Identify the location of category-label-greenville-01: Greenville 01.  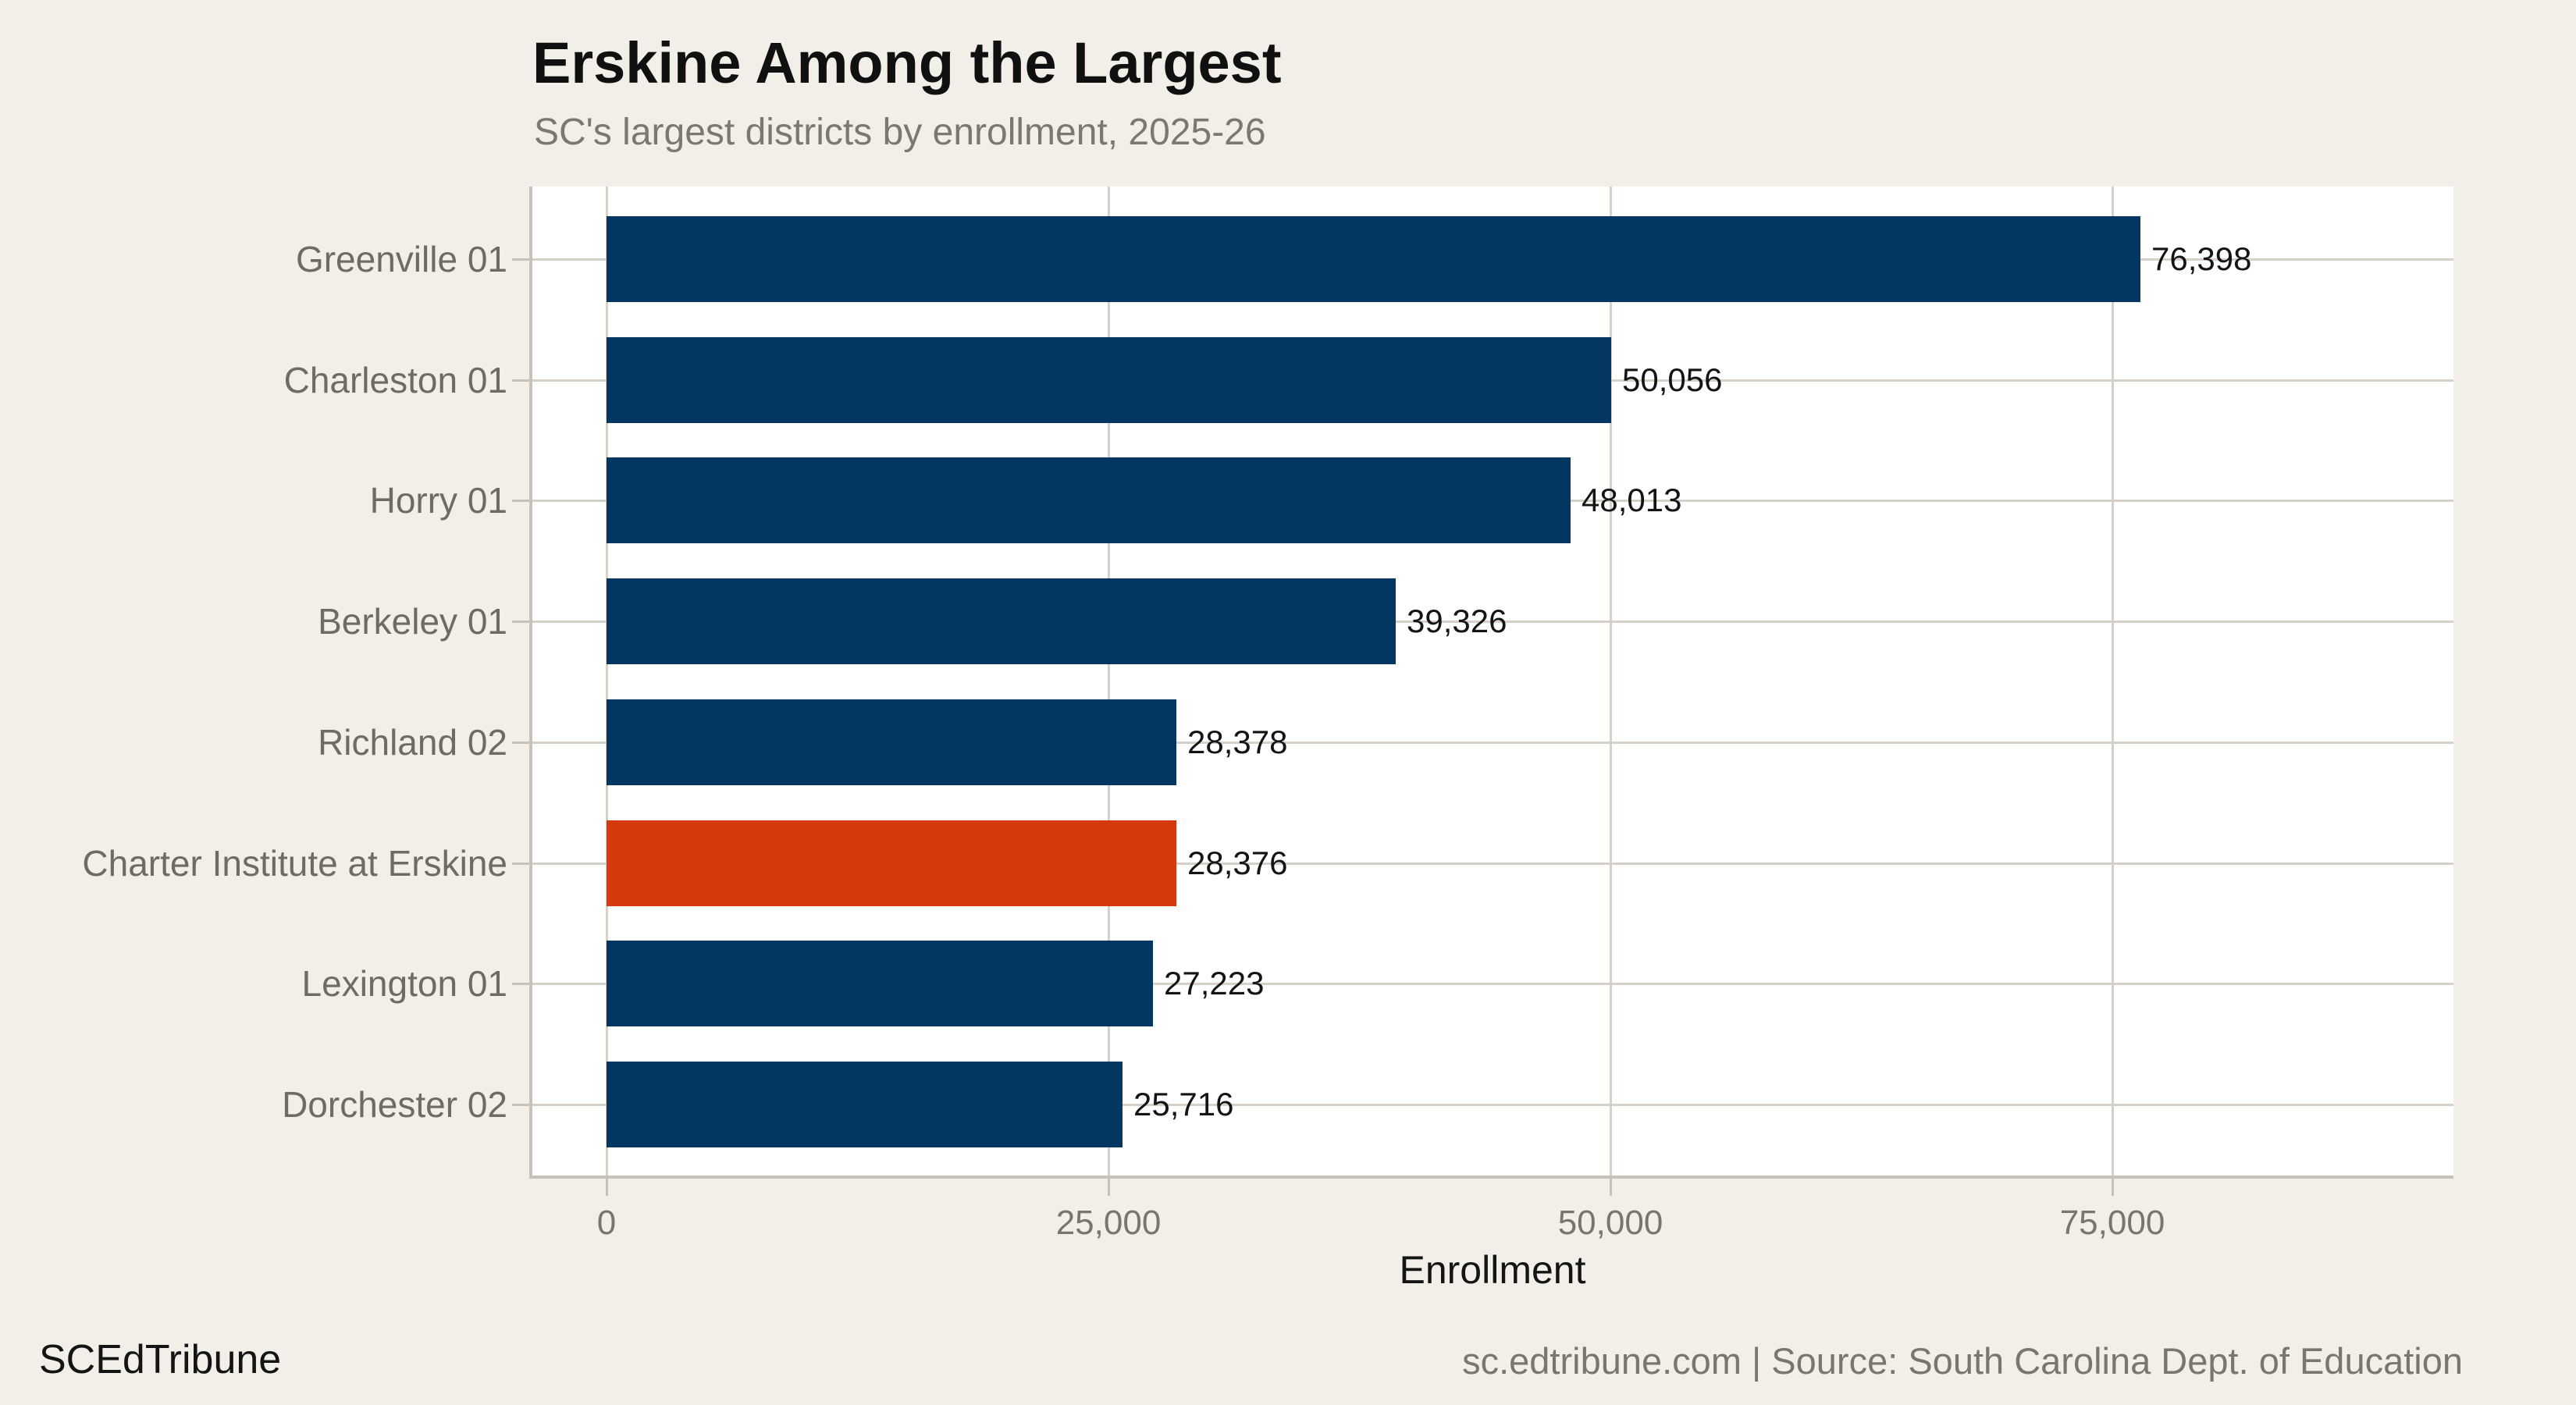
(401, 258).